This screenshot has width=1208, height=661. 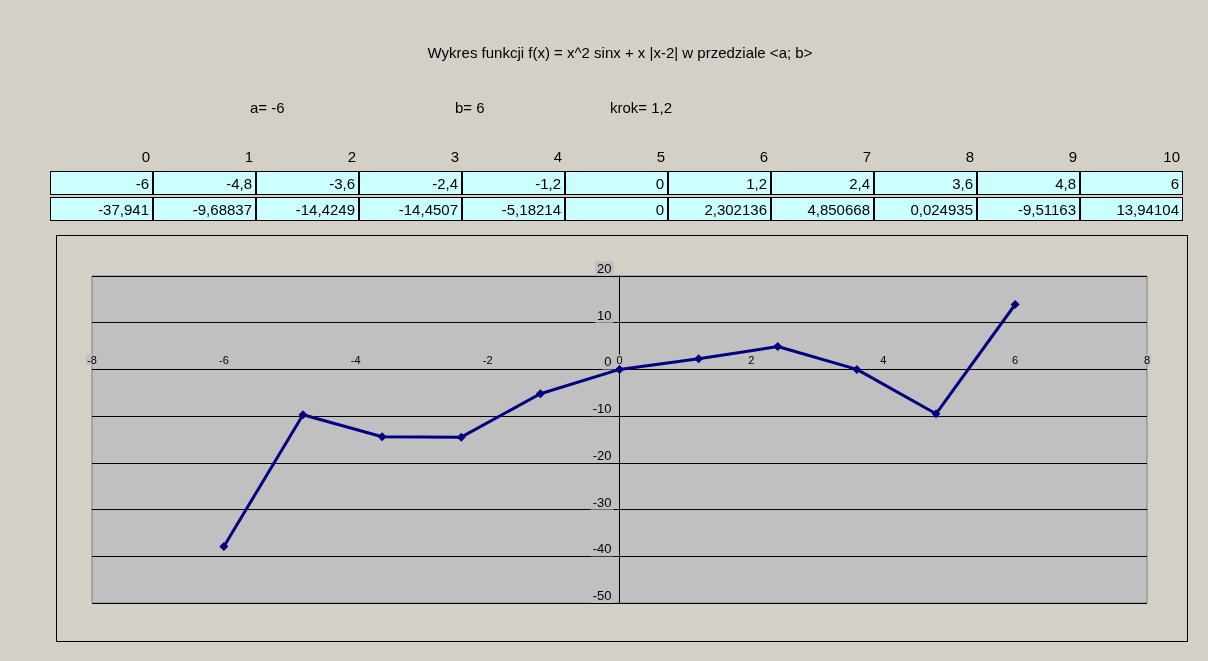 What do you see at coordinates (925, 183) in the screenshot?
I see `text: 3,6` at bounding box center [925, 183].